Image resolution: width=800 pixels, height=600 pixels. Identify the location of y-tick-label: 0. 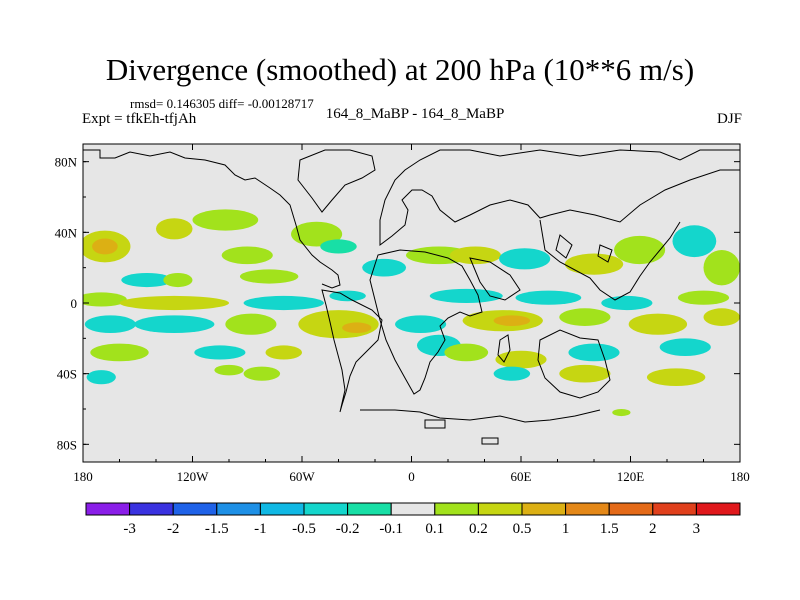
(74, 303).